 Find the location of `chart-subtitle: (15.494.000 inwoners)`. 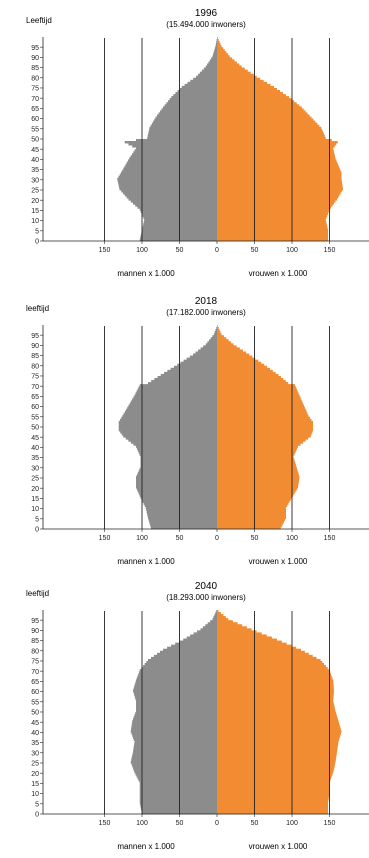

chart-subtitle: (15.494.000 inwoners) is located at coordinates (206, 24).